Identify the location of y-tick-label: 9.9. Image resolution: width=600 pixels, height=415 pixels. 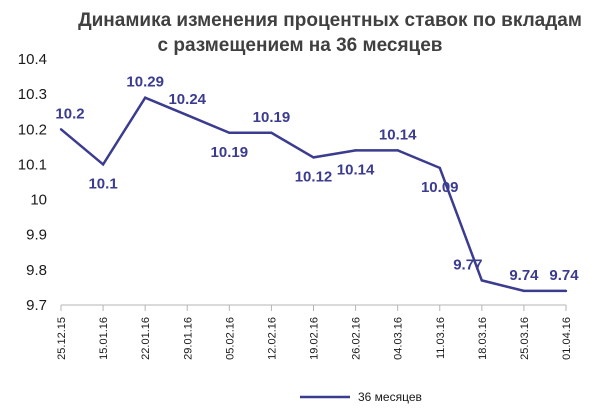
(36, 235).